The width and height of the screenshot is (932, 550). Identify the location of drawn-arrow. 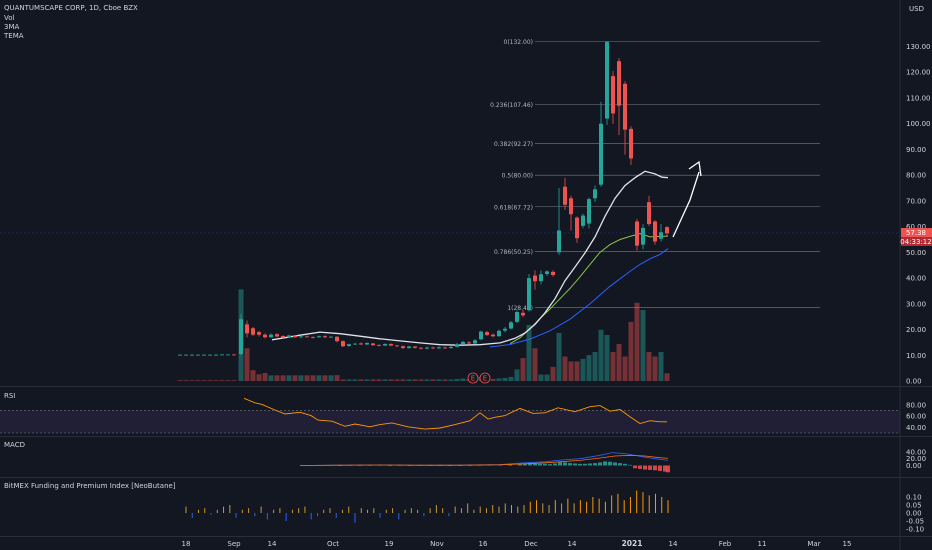
(686, 204).